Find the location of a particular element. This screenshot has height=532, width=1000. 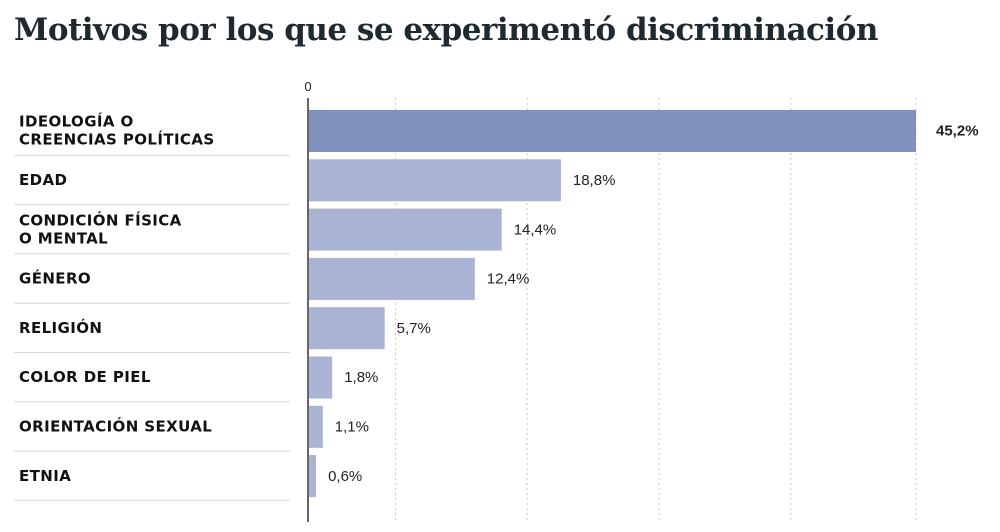

category-label-3: GÉNERO is located at coordinates (55, 278).